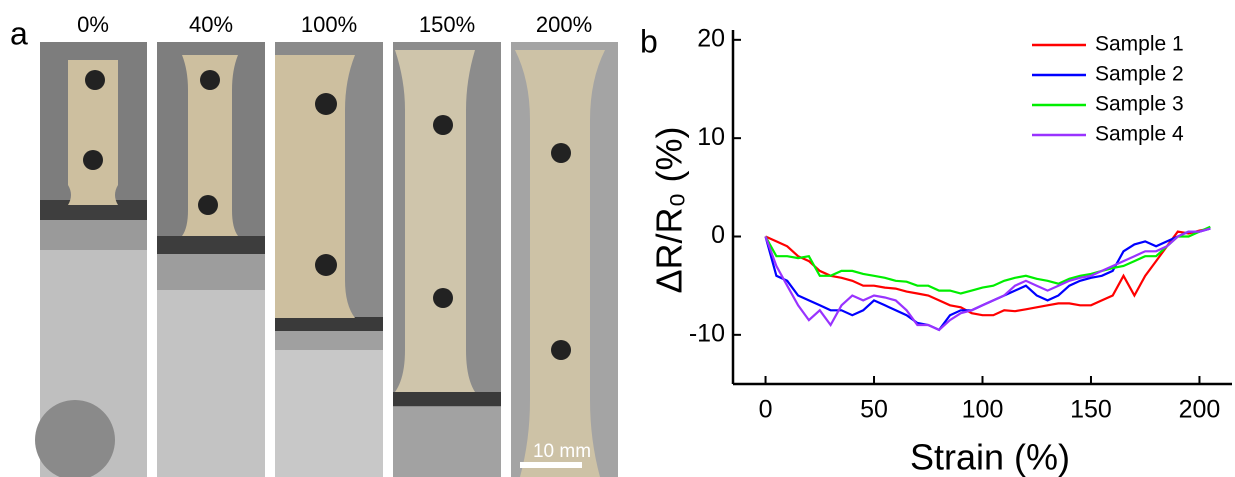 This screenshot has width=1235, height=477. Describe the element at coordinates (718, 235) in the screenshot. I see `y-tick-label: 0` at that location.